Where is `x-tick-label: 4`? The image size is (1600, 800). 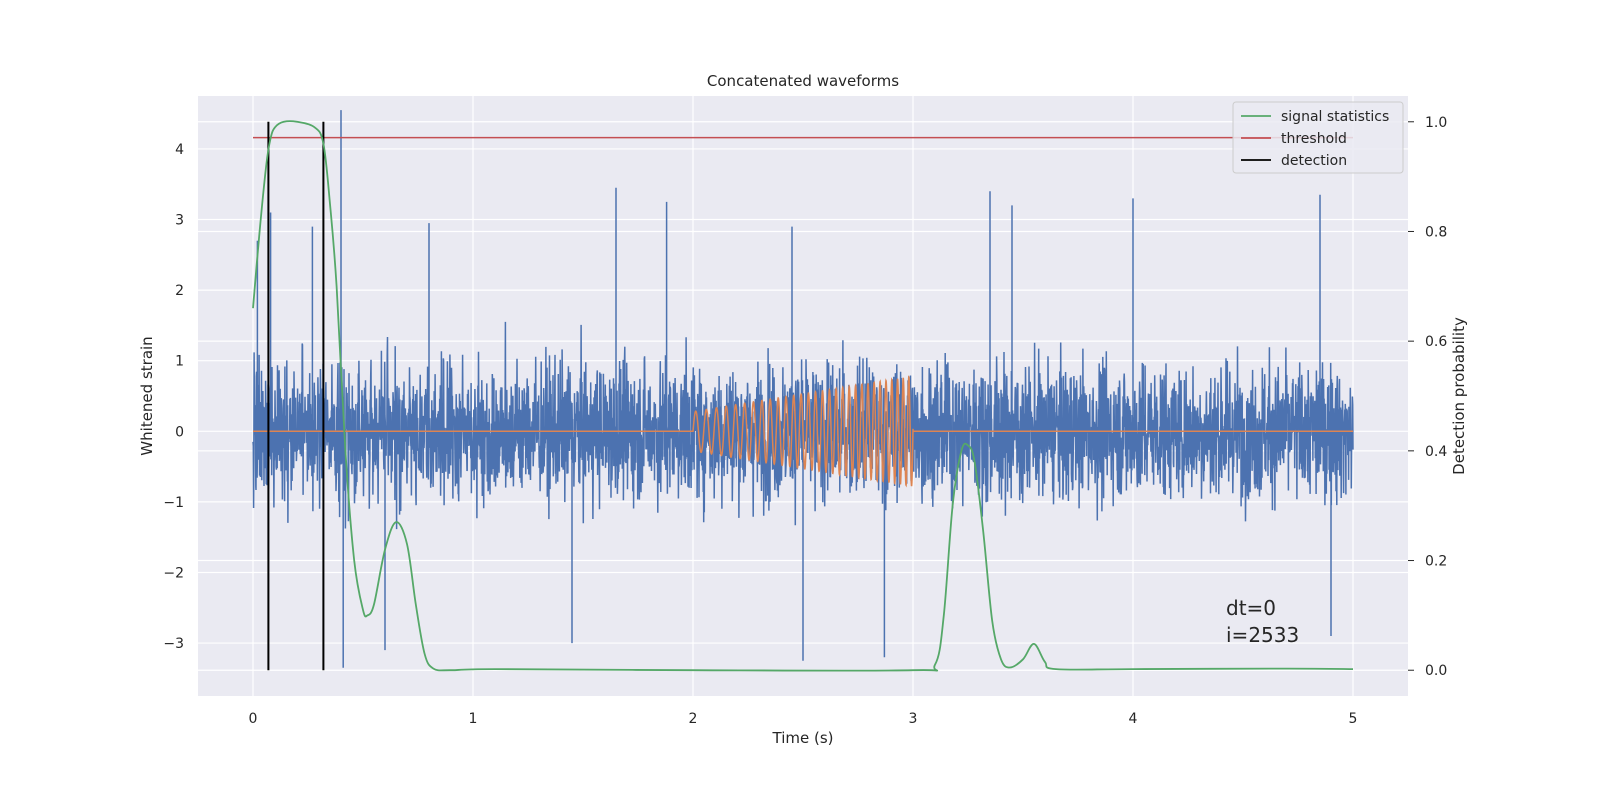 x-tick-label: 4 is located at coordinates (1133, 719).